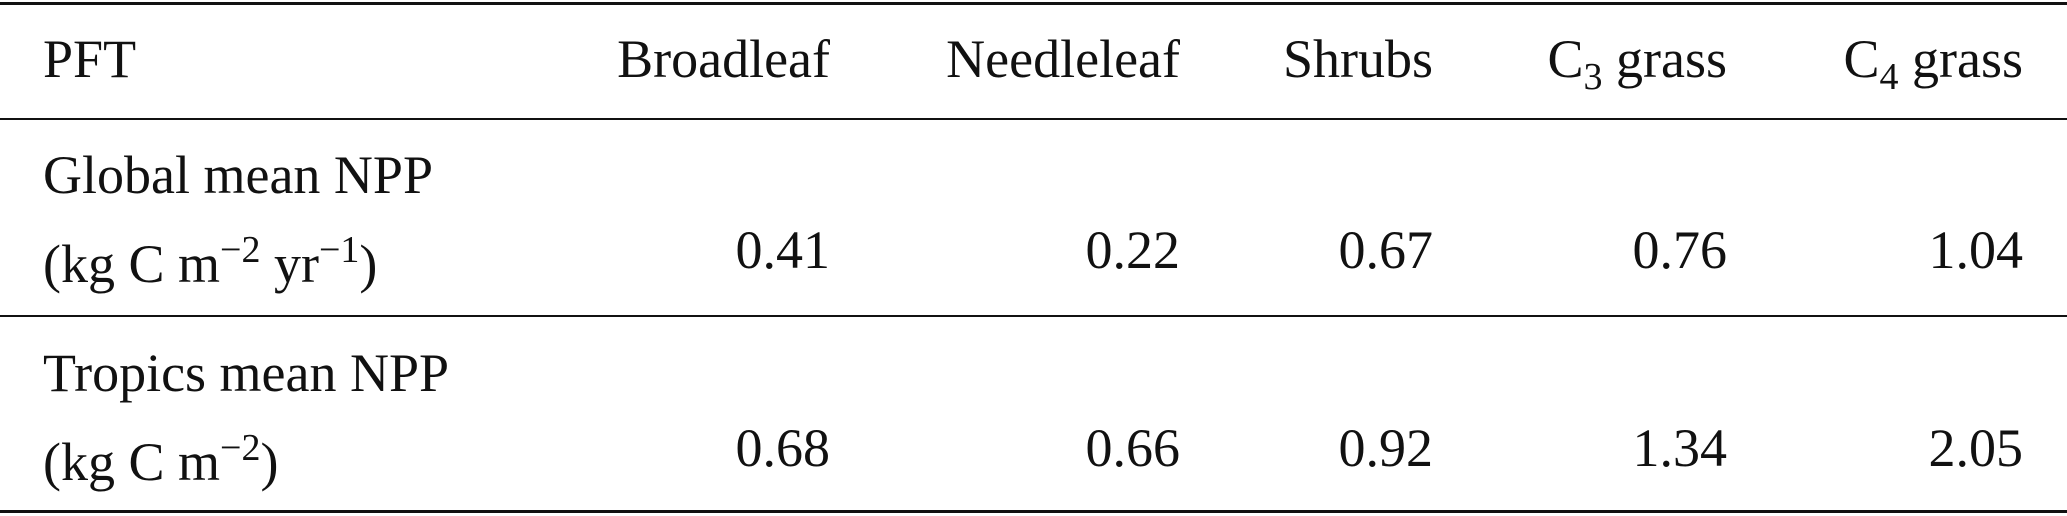 The width and height of the screenshot is (2067, 516). Describe the element at coordinates (1386, 448) in the screenshot. I see `value-cell: 0.92` at that location.